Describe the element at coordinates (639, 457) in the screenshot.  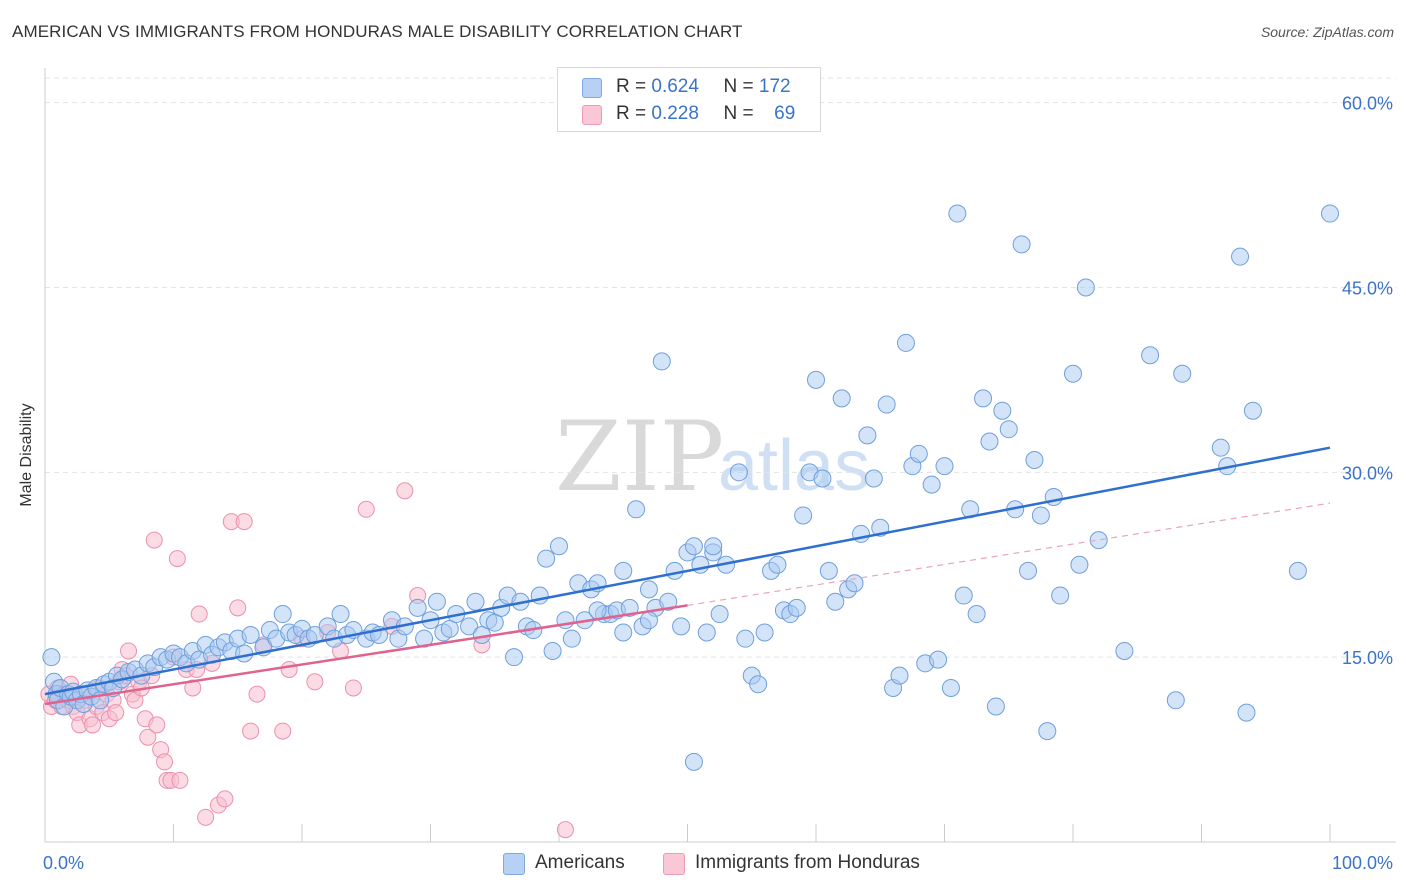
I see `watermark-zip: ZIP` at that location.